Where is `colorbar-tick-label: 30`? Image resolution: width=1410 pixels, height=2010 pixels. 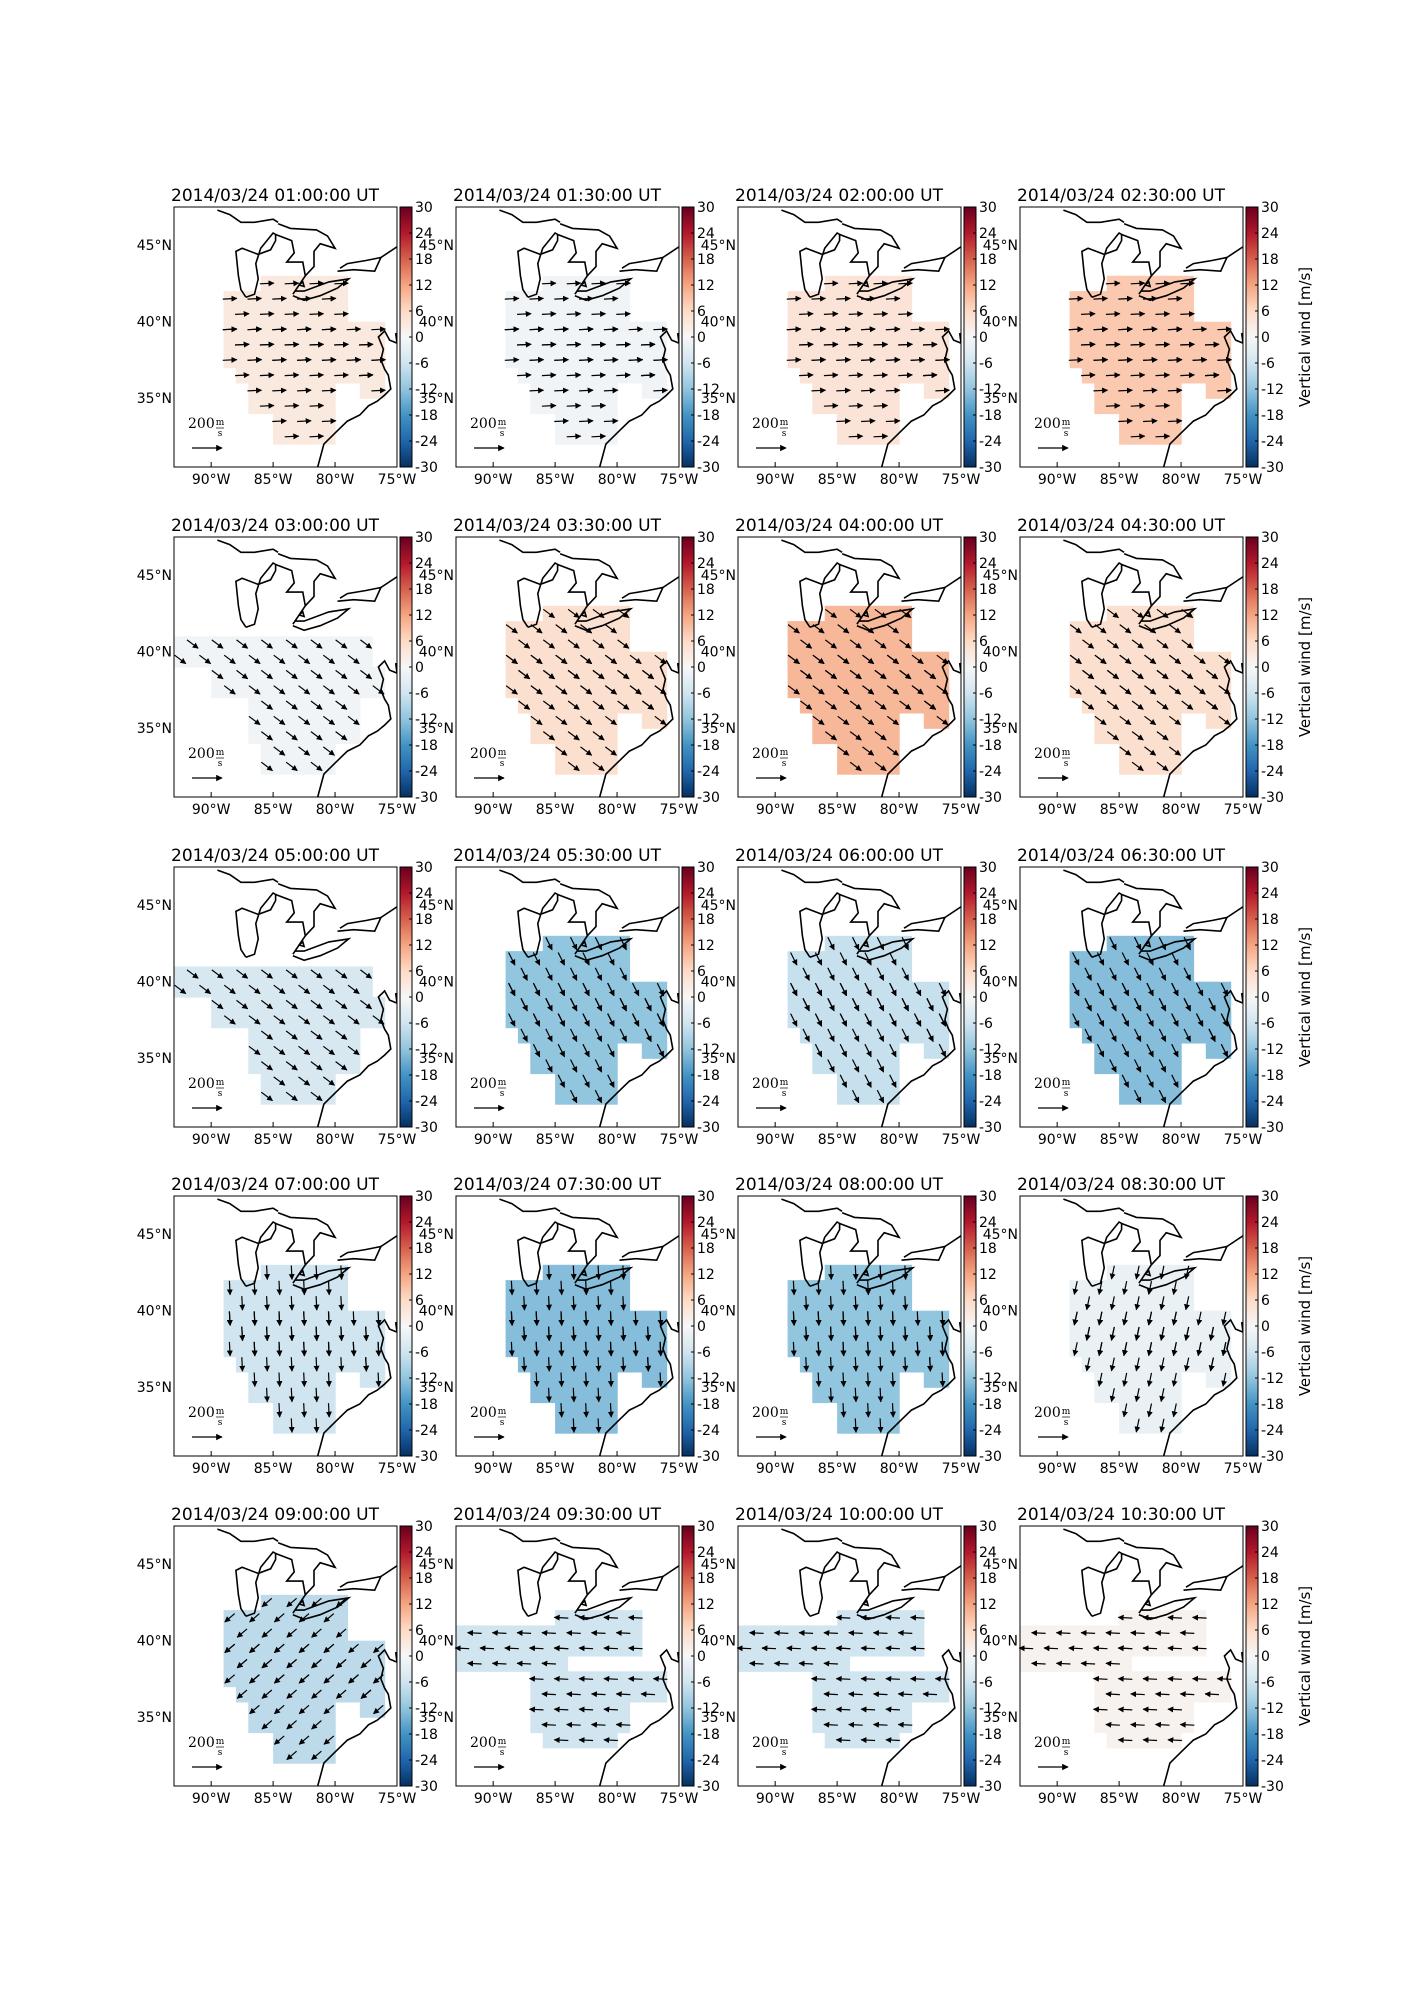
colorbar-tick-label: 30 is located at coordinates (1270, 868).